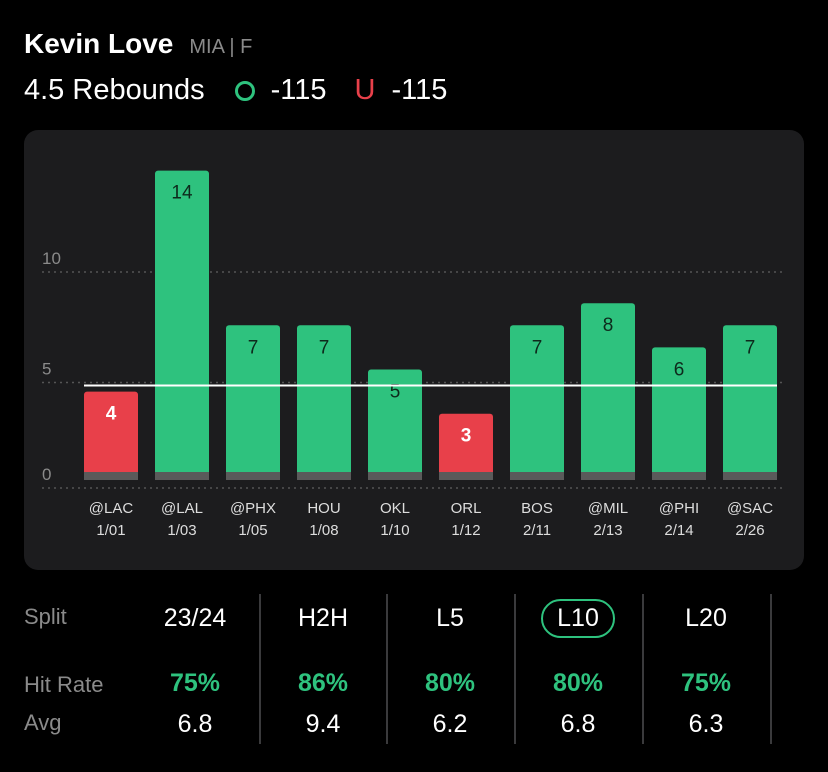 The image size is (828, 772). I want to click on x-tick-opponent: @MIL, so click(608, 508).